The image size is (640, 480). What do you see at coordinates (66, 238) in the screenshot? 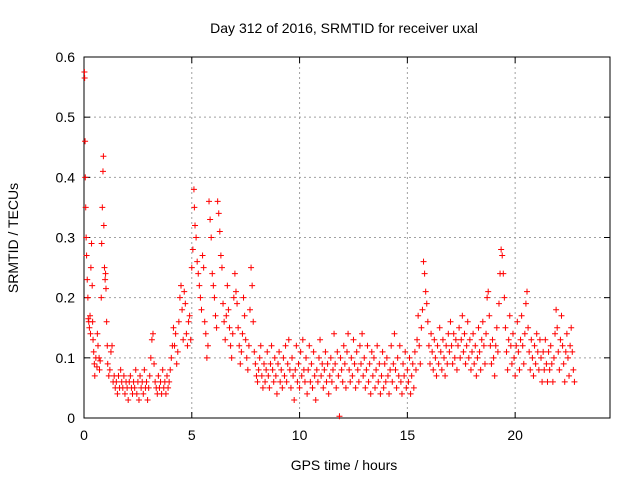
I see `y-tick-label: 0.3` at bounding box center [66, 238].